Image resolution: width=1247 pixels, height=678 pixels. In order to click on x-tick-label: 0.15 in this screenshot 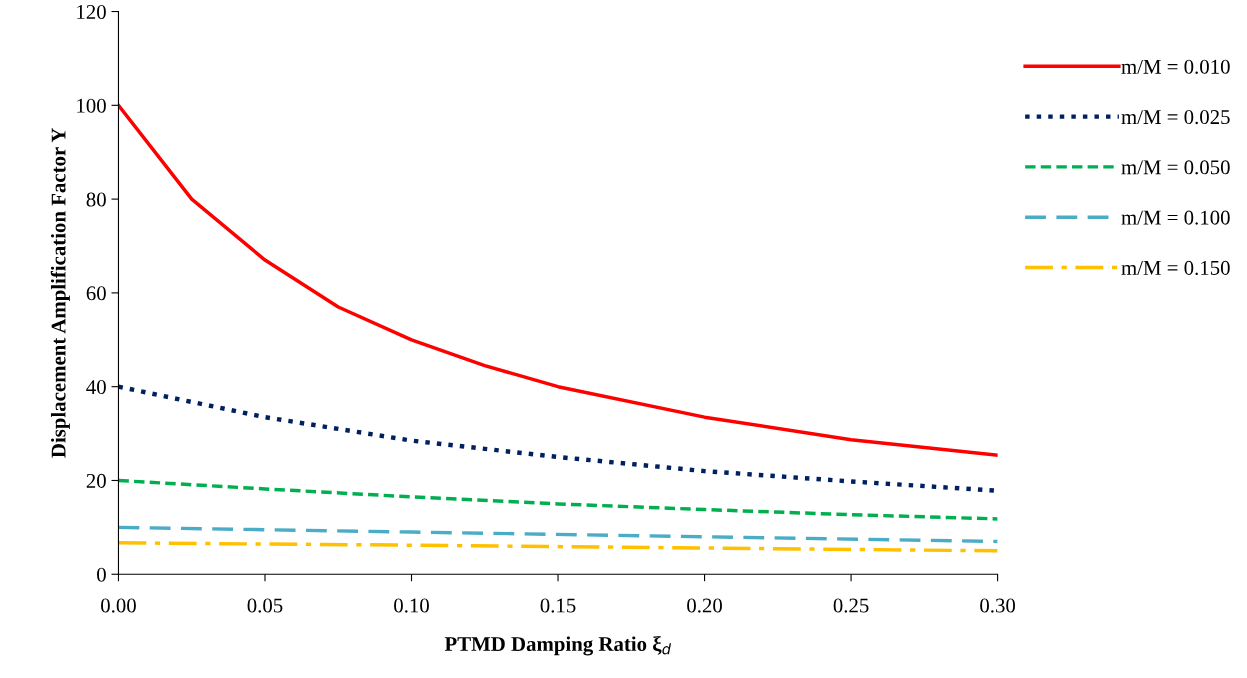, I will do `click(558, 605)`.